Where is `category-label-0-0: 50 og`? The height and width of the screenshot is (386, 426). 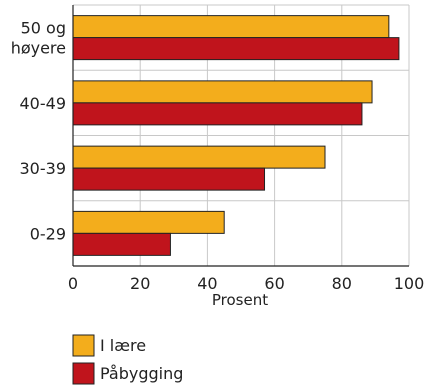
category-label-0-0: 50 og is located at coordinates (43, 28).